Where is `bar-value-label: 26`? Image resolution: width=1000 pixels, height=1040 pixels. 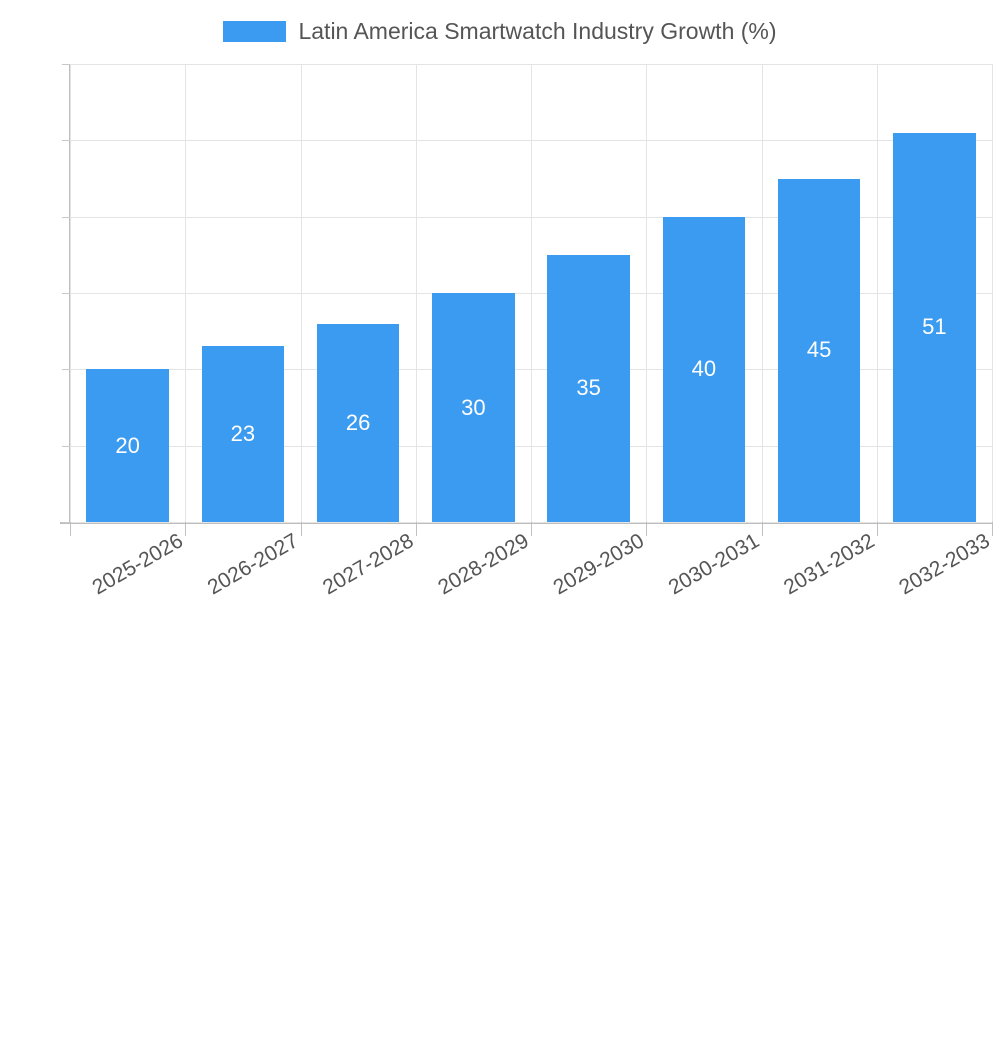 bar-value-label: 26 is located at coordinates (358, 422).